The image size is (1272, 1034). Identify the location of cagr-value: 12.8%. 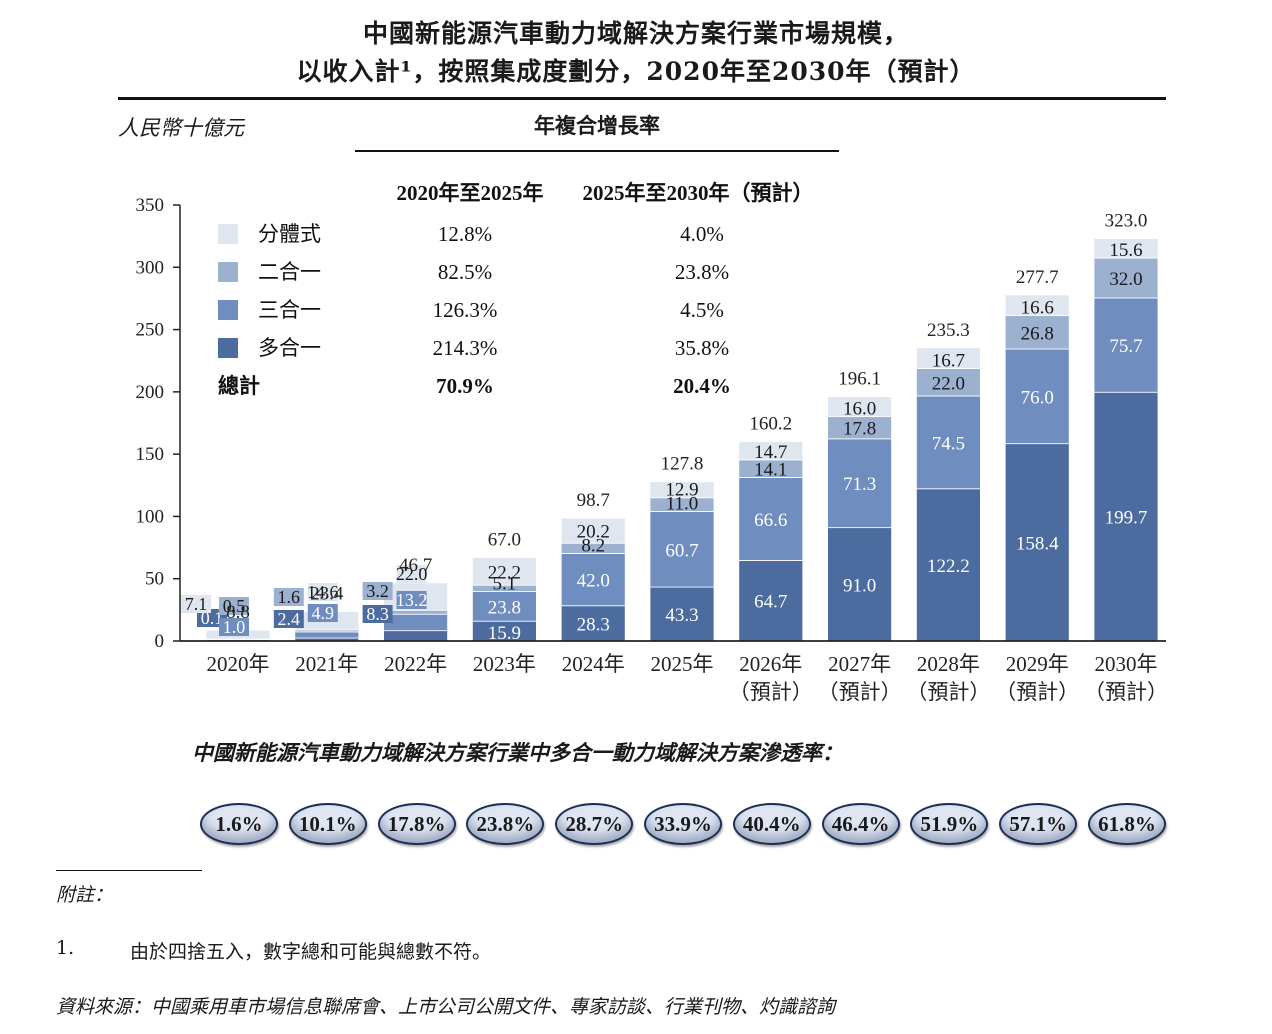
(465, 234).